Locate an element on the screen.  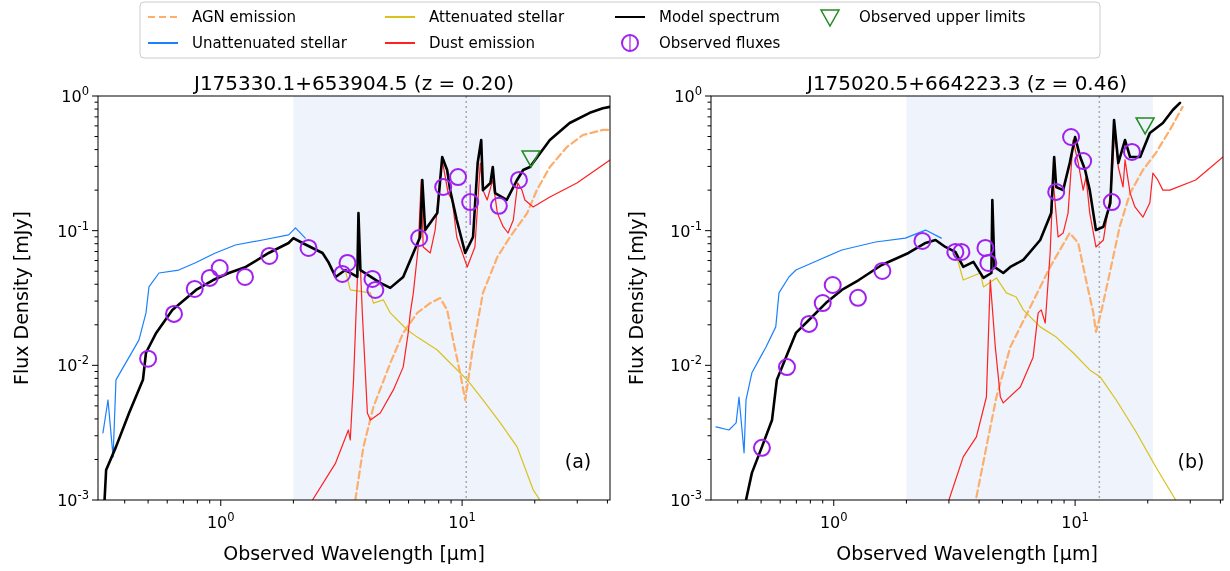
legend-label: Unattenuated stellar is located at coordinates (270, 43).